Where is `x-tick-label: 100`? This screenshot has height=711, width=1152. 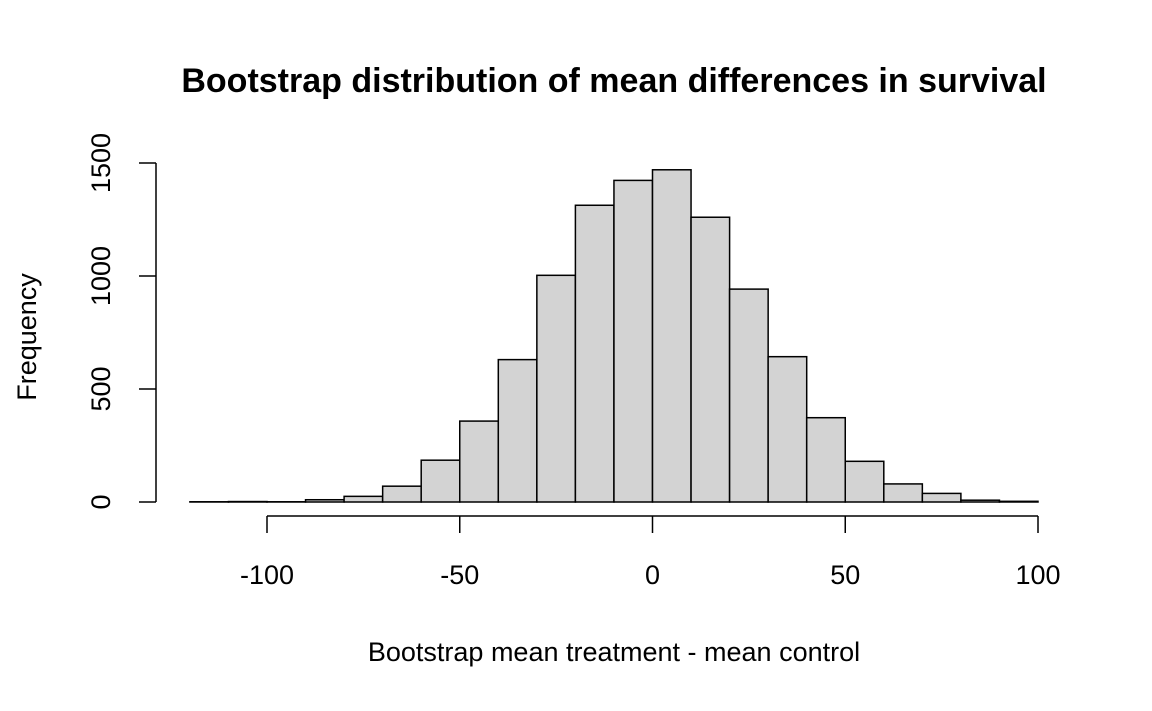 x-tick-label: 100 is located at coordinates (1037, 575).